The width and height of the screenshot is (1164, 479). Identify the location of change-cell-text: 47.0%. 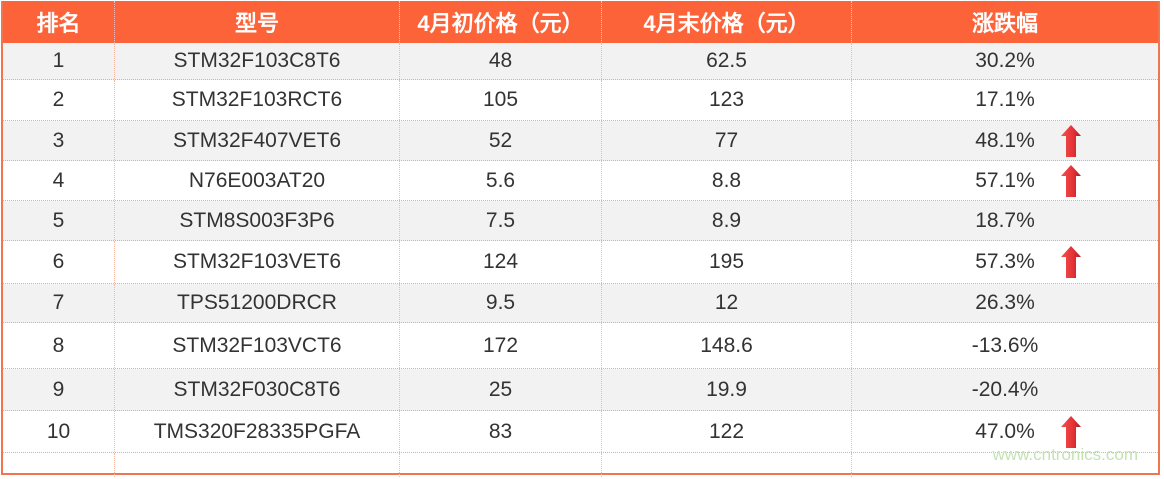
(1005, 431).